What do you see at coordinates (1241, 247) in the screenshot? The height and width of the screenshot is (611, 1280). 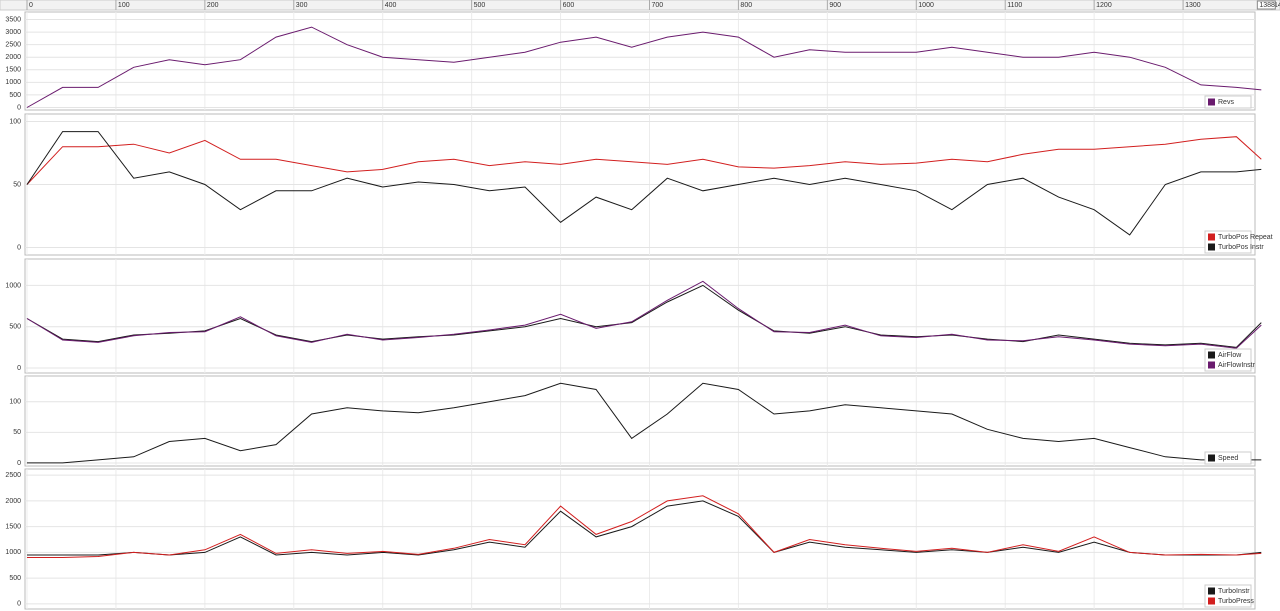 I see `legend-label: TurboPos Instr` at bounding box center [1241, 247].